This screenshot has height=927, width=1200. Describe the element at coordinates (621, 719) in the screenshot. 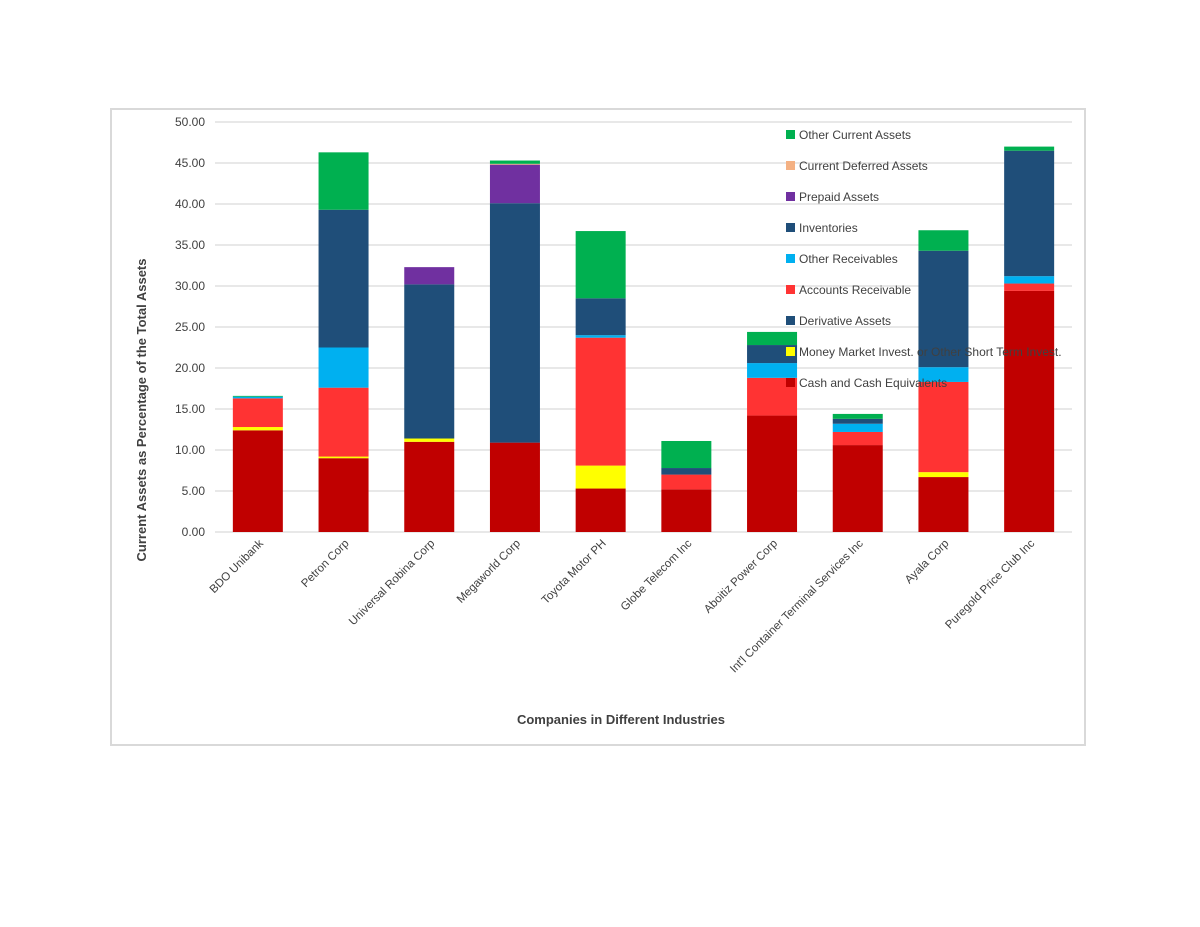

I see `x-axis-title: Companies in Different Industries` at that location.